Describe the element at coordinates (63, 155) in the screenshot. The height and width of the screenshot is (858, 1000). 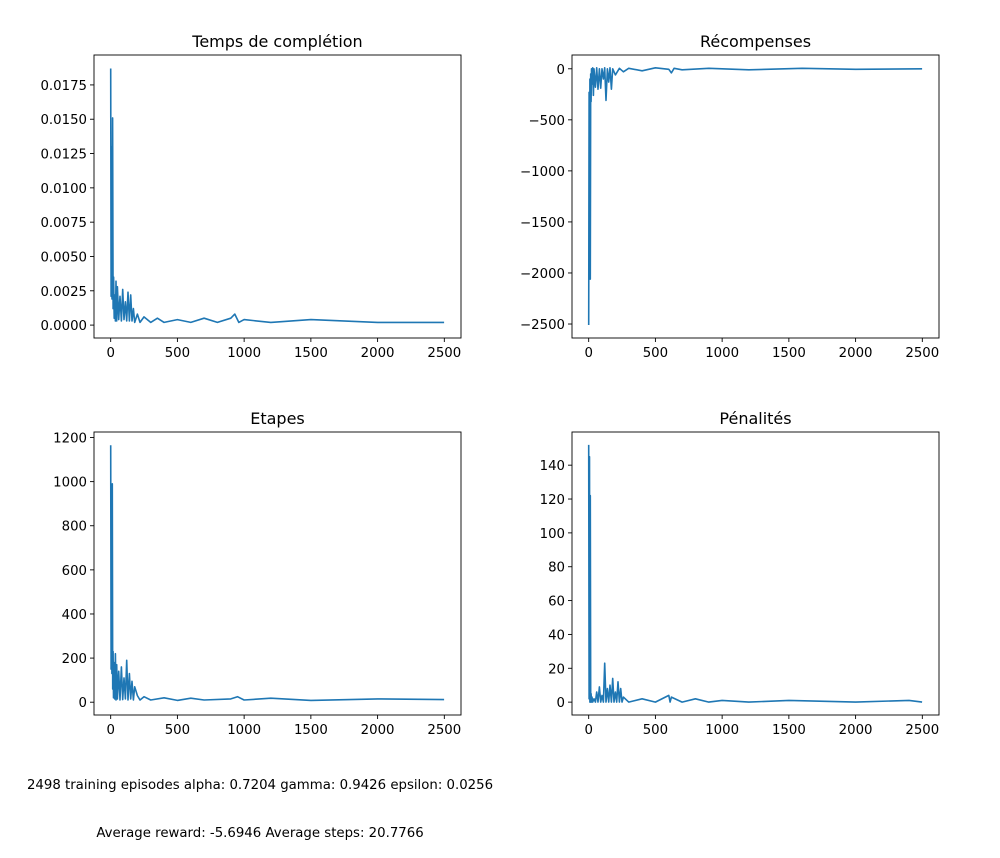
I see `y-tick-label: 0.0125` at that location.